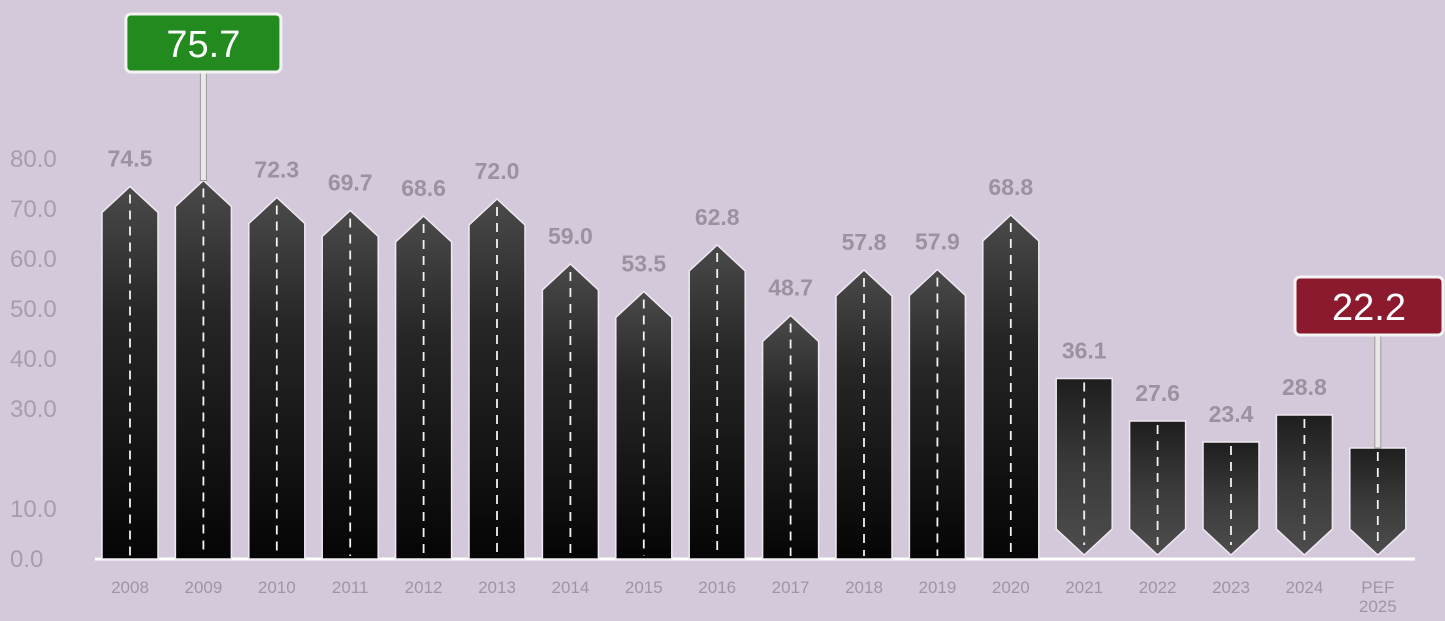 This screenshot has width=1445, height=621. What do you see at coordinates (33, 259) in the screenshot?
I see `y-tick-label: 60.0` at bounding box center [33, 259].